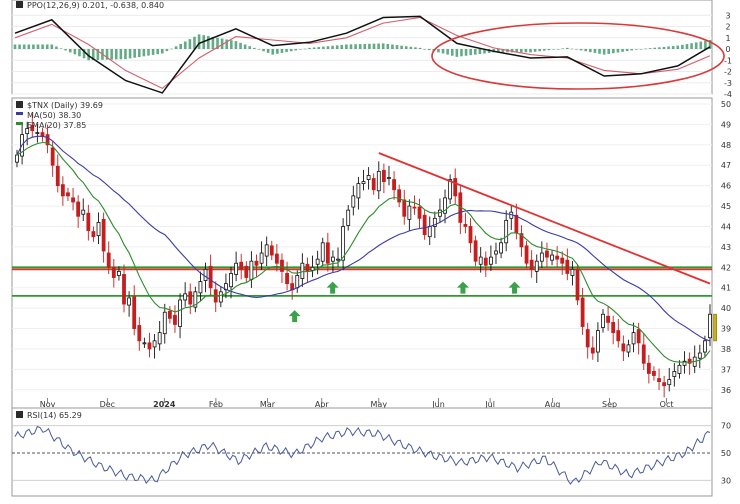 The width and height of the screenshot is (740, 504). What do you see at coordinates (726, 226) in the screenshot?
I see `price-y-tick: 44` at bounding box center [726, 226].